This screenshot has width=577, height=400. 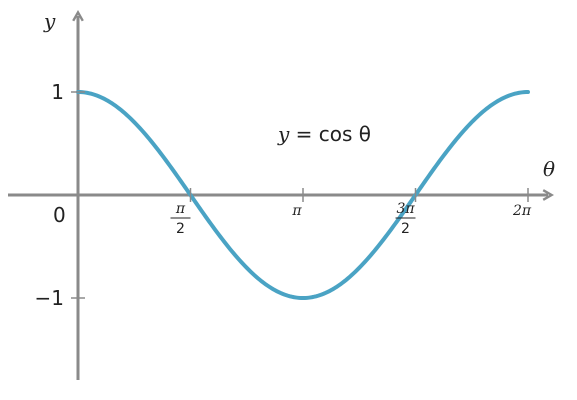 I want to click on y-axis-label: y, so click(x=49, y=21).